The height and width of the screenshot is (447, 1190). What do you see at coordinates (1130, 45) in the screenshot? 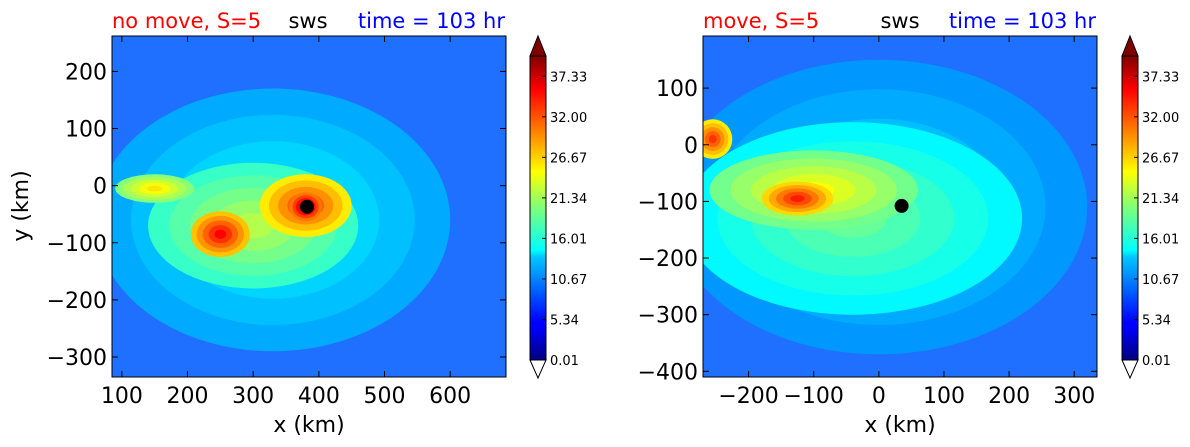
I see `colorbar-right-extend-max` at bounding box center [1130, 45].